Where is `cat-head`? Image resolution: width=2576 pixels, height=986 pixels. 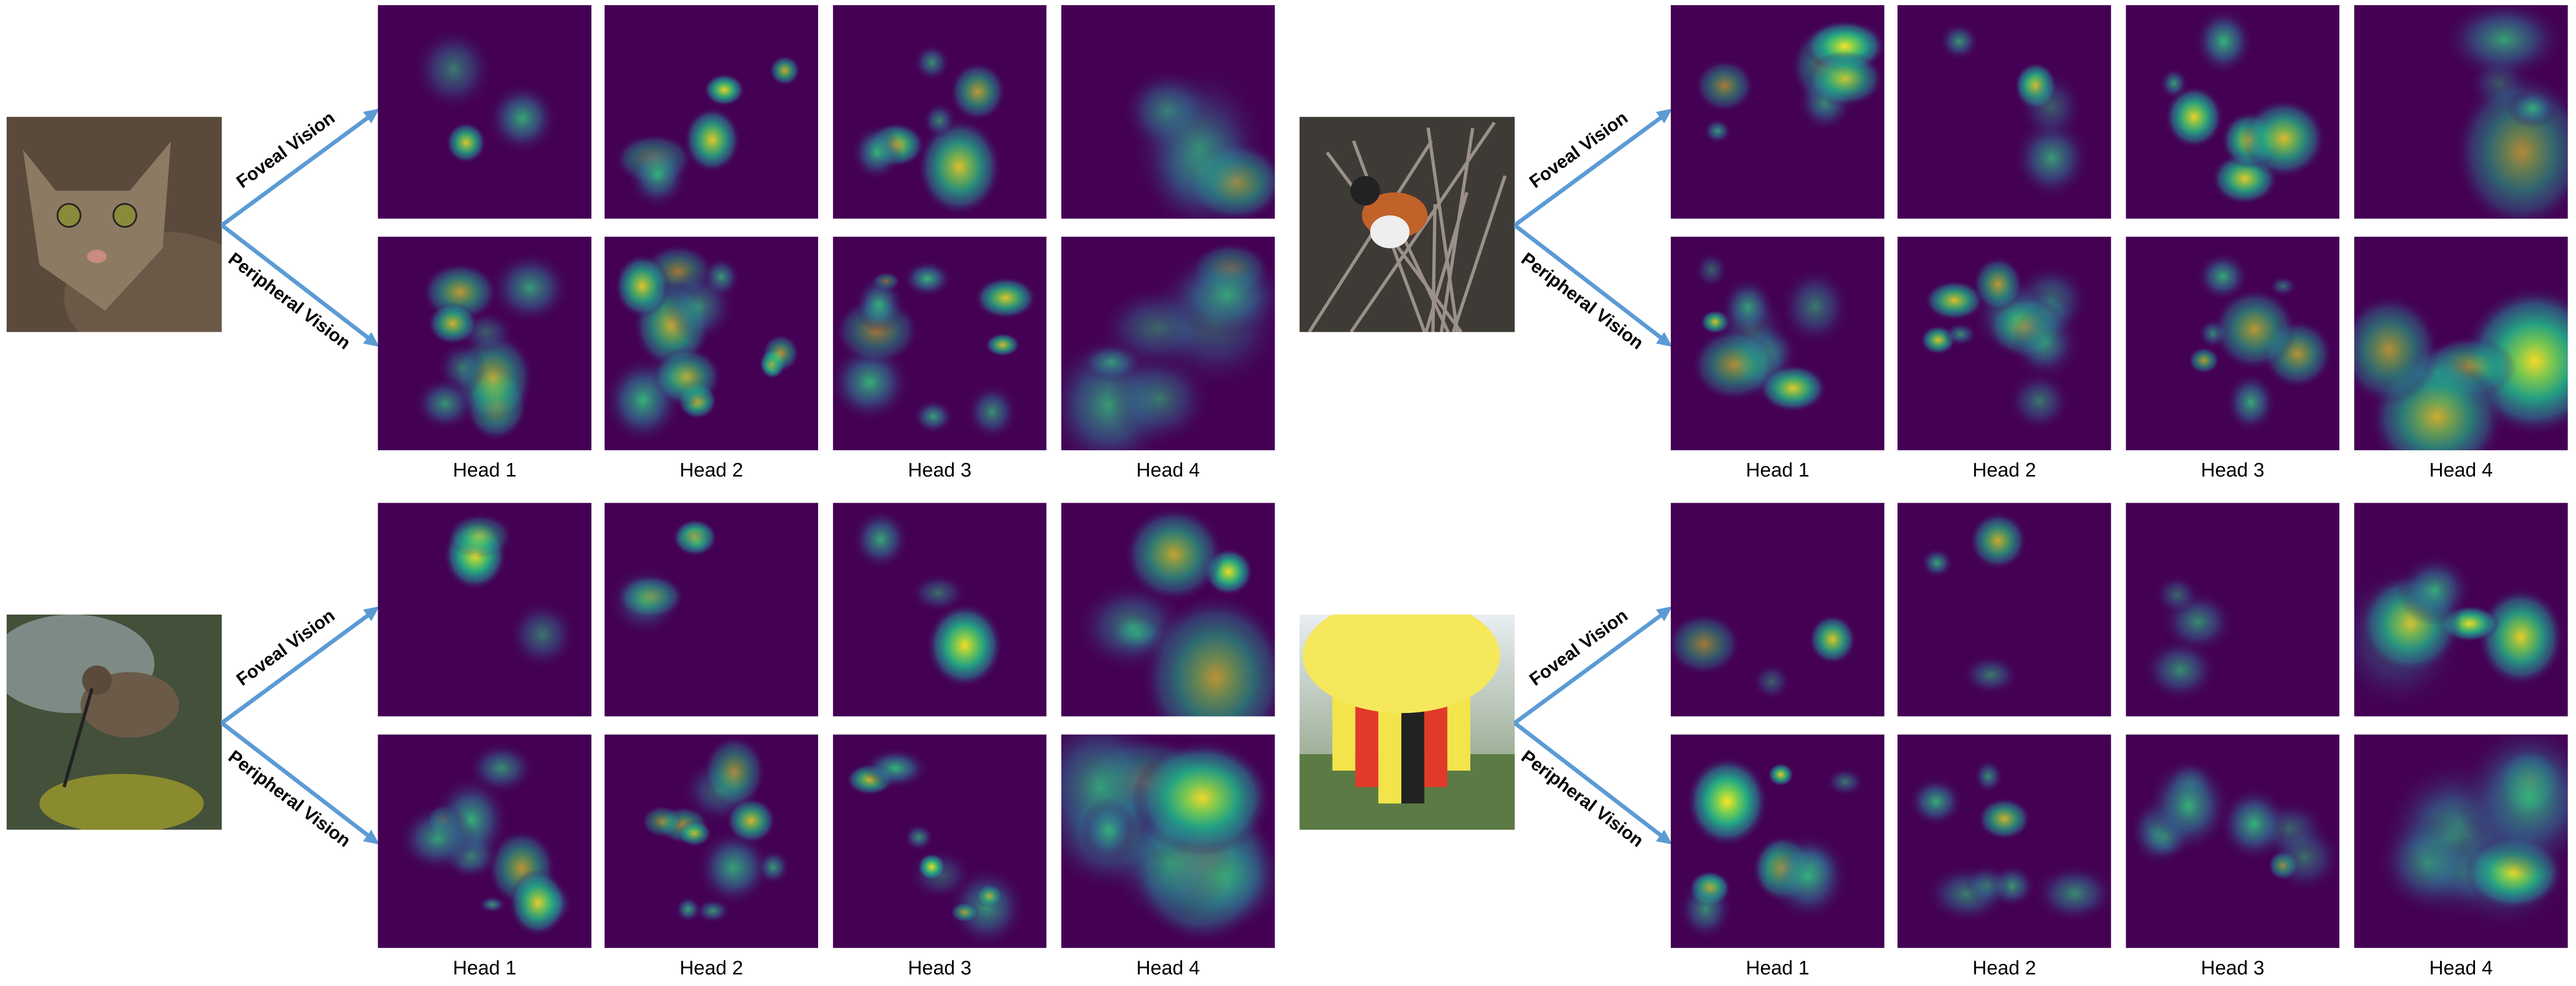
cat-head is located at coordinates (97, 226).